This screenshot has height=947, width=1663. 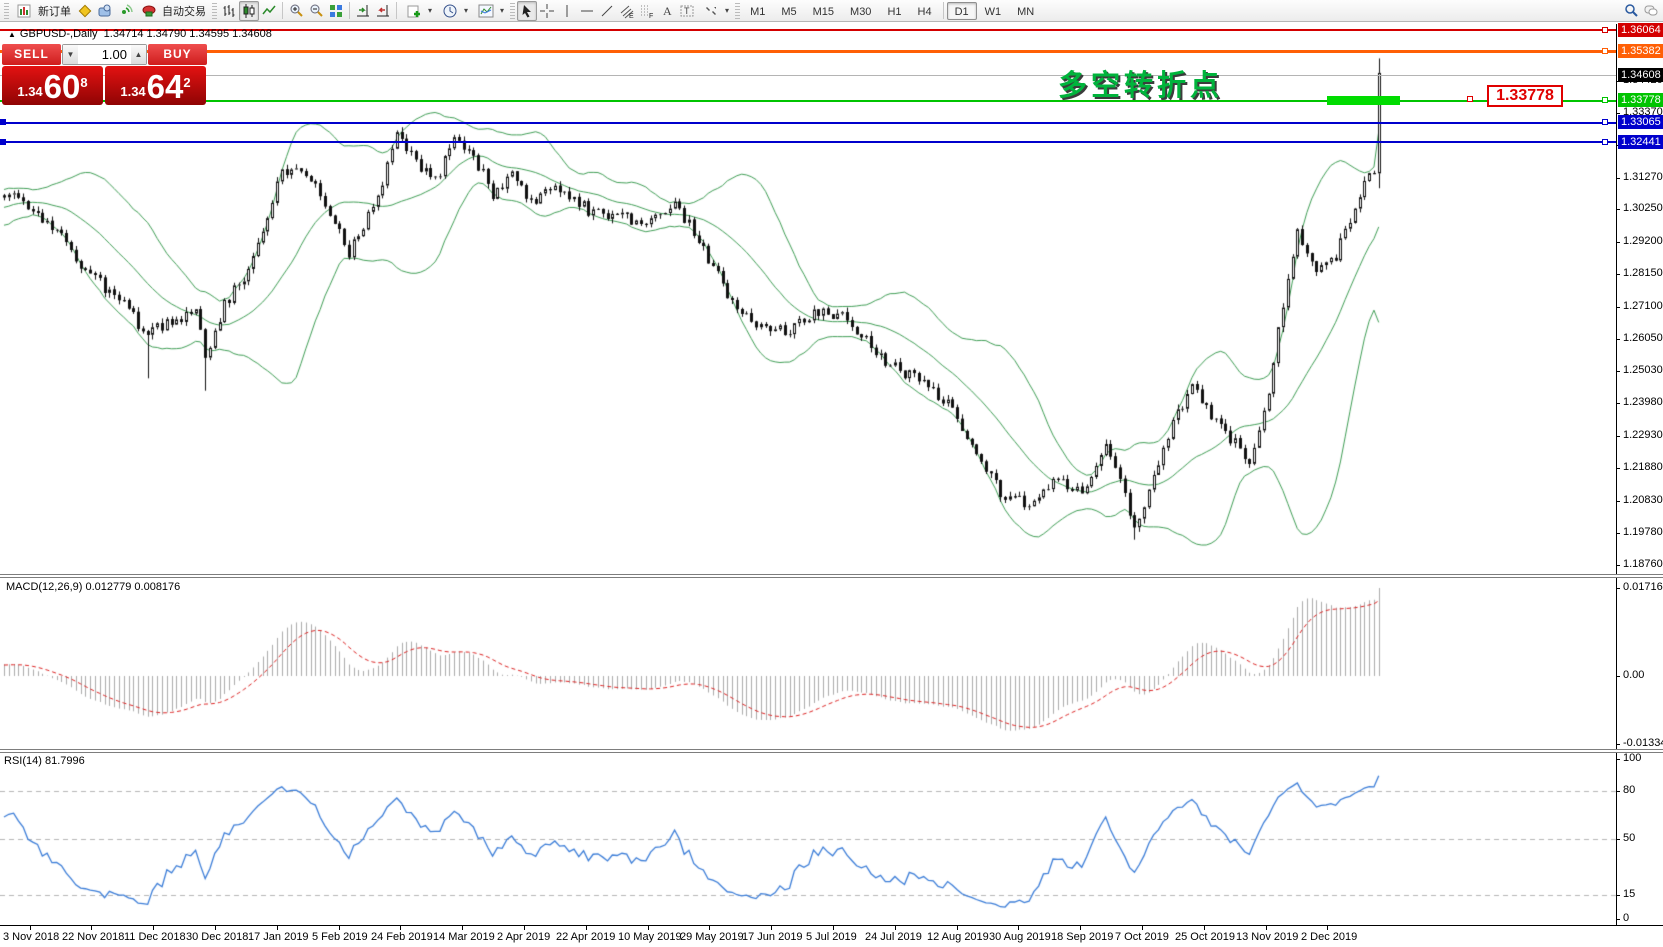 I want to click on chat-icon, so click(x=1651, y=11).